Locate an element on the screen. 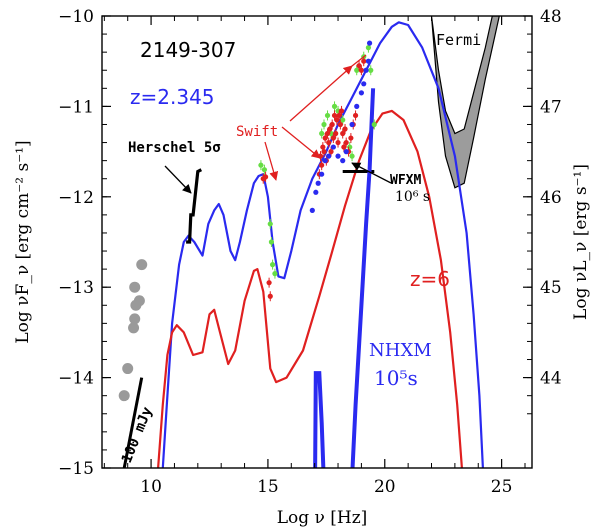  nhxm-sensitivity-left is located at coordinates (319, 419).